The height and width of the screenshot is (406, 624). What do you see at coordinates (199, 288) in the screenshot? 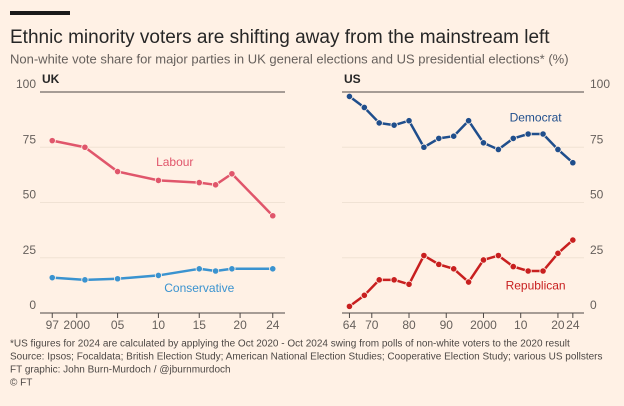
I see `series-label: Conservative` at bounding box center [199, 288].